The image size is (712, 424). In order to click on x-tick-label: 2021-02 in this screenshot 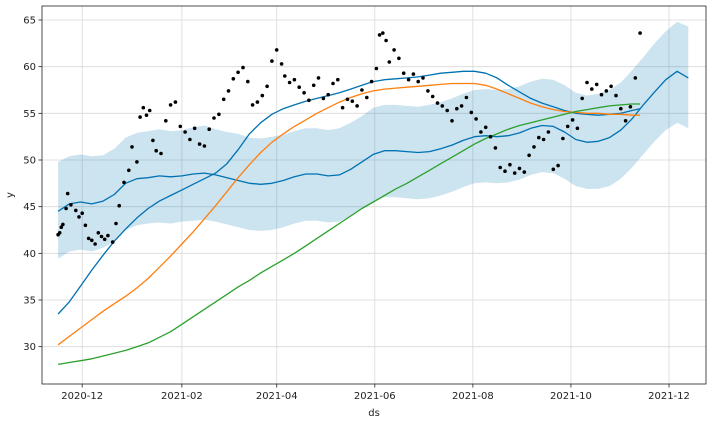, I will do `click(182, 396)`.